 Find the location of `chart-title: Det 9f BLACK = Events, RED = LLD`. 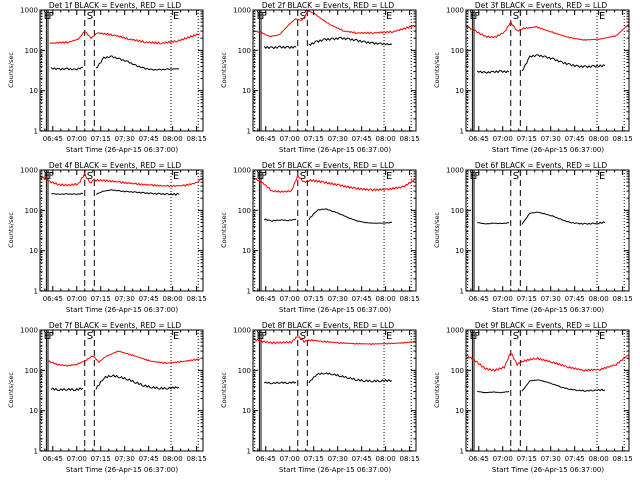

chart-title: Det 9f BLACK = Events, RED = LLD is located at coordinates (541, 325).